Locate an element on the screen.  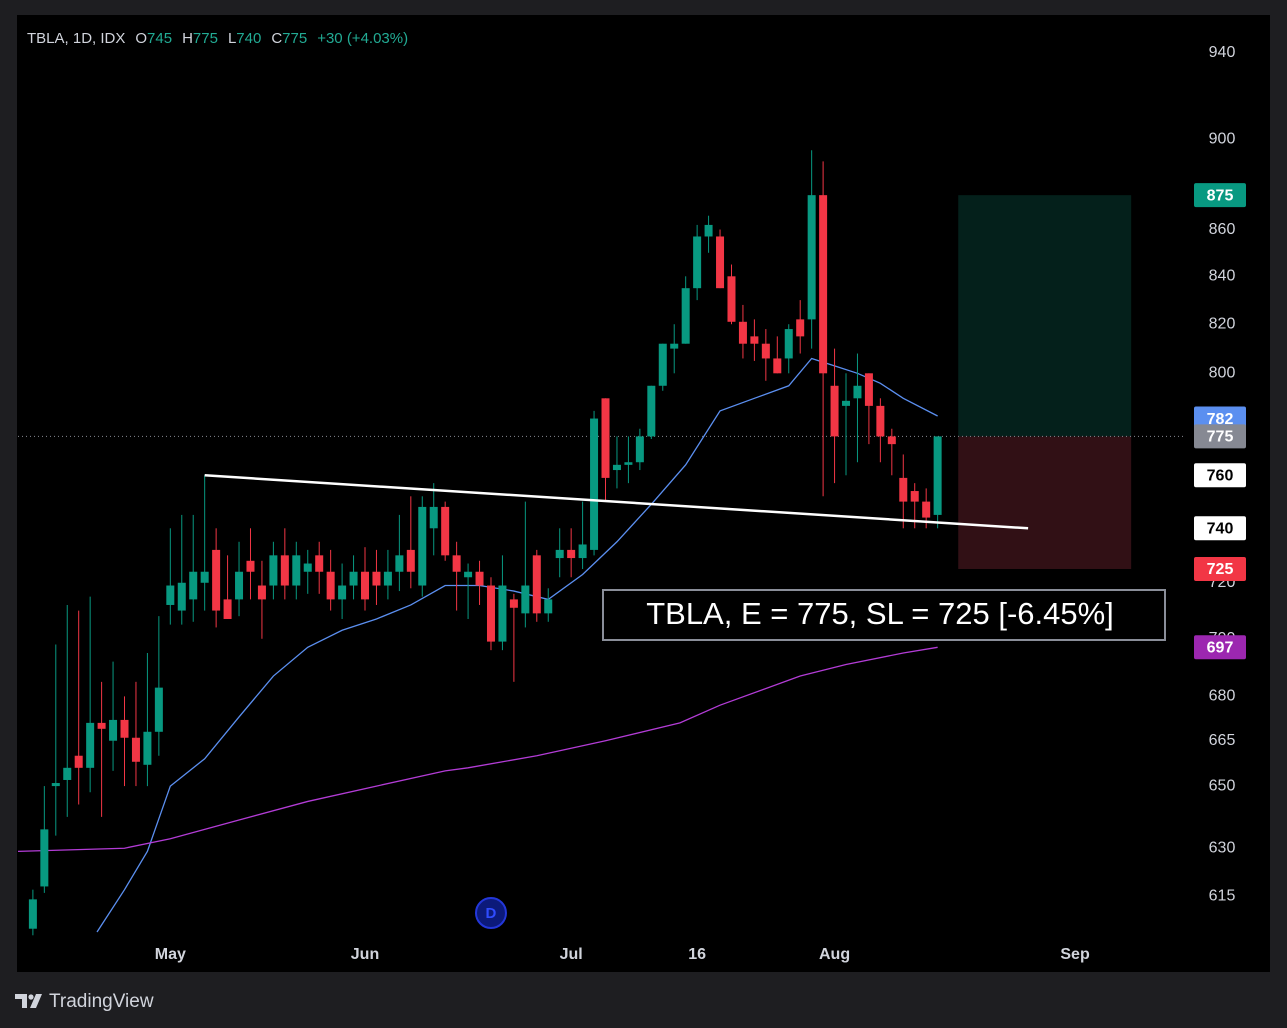
y-tick-label: 665 is located at coordinates (1222, 740).